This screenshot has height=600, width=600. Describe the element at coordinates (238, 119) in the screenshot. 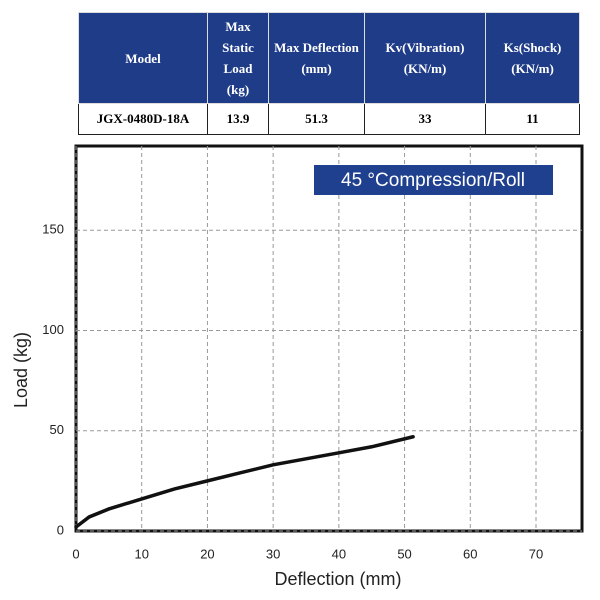

I see `cell: 13.9` at that location.